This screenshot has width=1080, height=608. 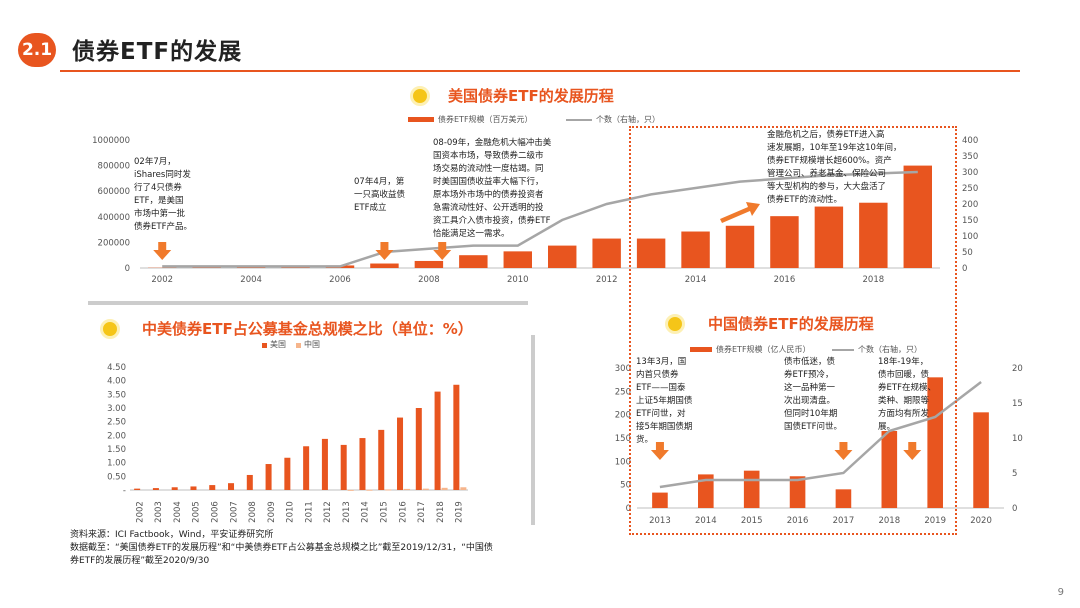 I want to click on chart1-title: 美国债券ETF的发展历程, so click(x=531, y=96).